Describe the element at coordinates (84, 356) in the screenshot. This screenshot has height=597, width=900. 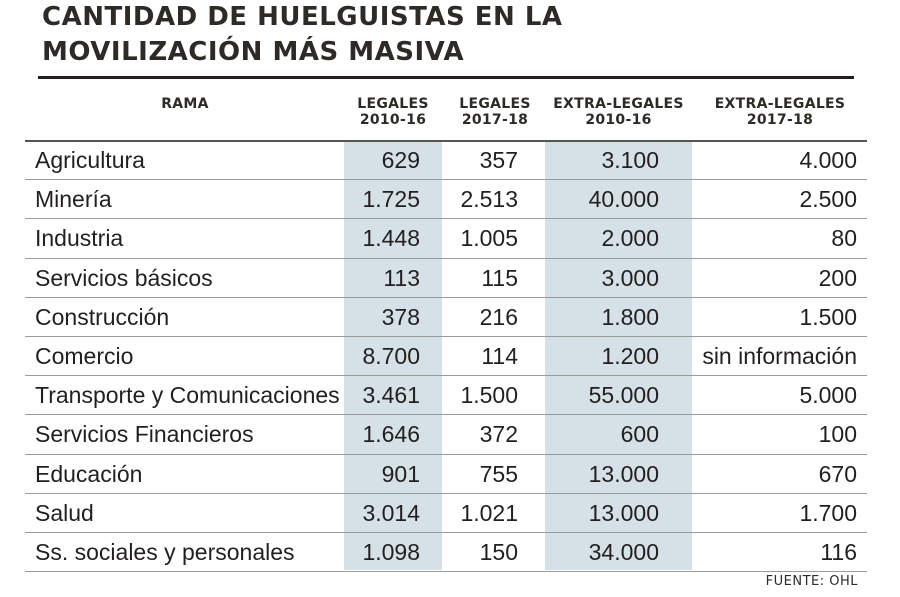
I see `rama-label: Comercio` at that location.